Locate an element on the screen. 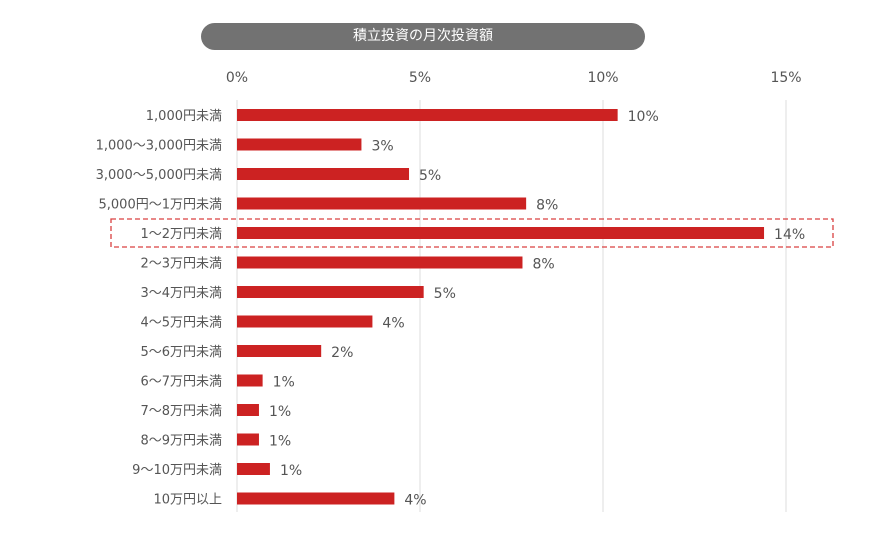  category-label: 6〜7万円未満 is located at coordinates (181, 382).